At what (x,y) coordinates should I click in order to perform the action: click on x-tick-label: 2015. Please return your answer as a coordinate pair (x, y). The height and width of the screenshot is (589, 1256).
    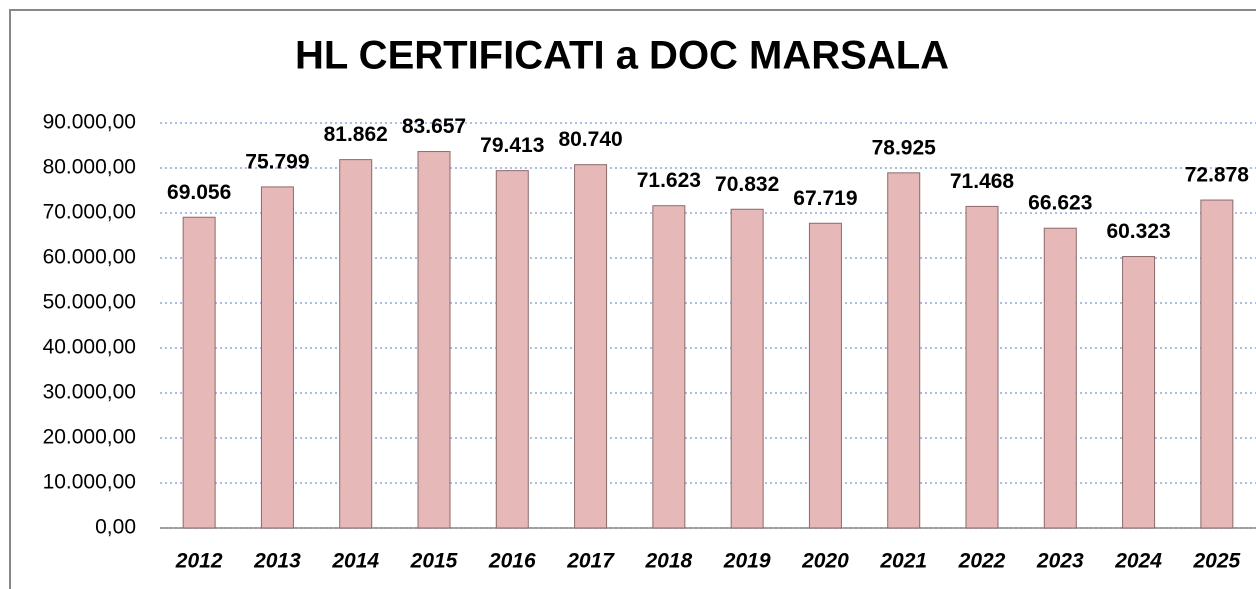
    Looking at the image, I should click on (434, 561).